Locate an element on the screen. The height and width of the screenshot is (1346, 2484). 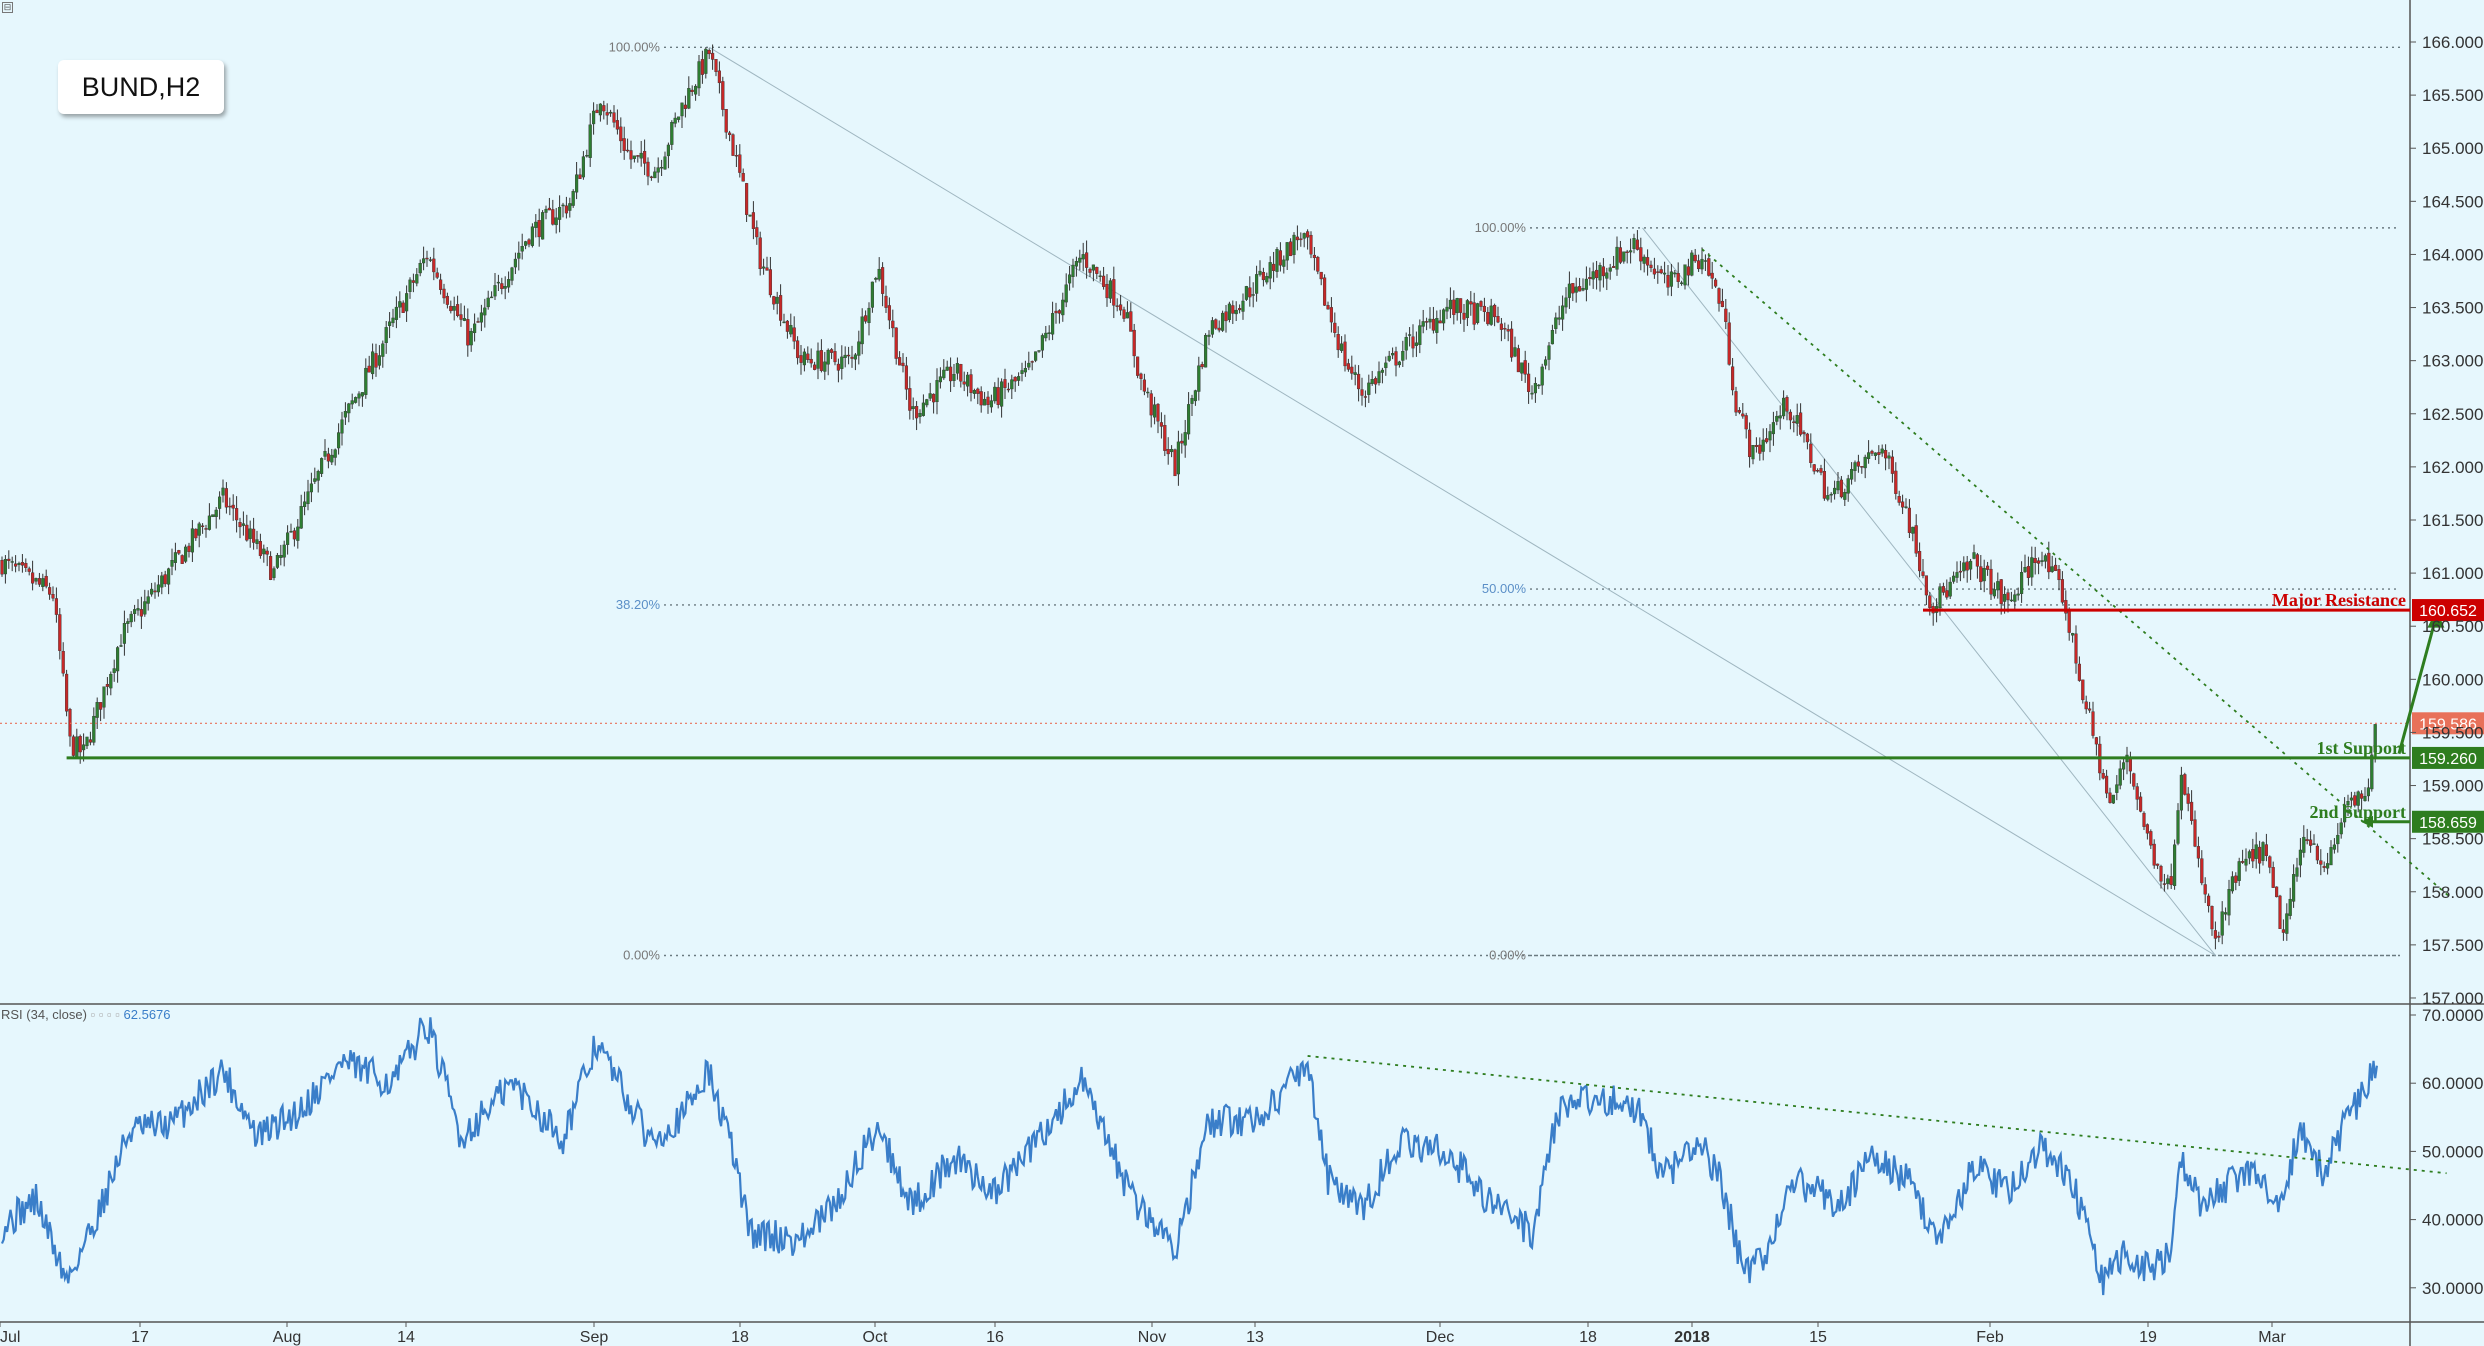
price-tick-label: 163.500 is located at coordinates (2452, 308).